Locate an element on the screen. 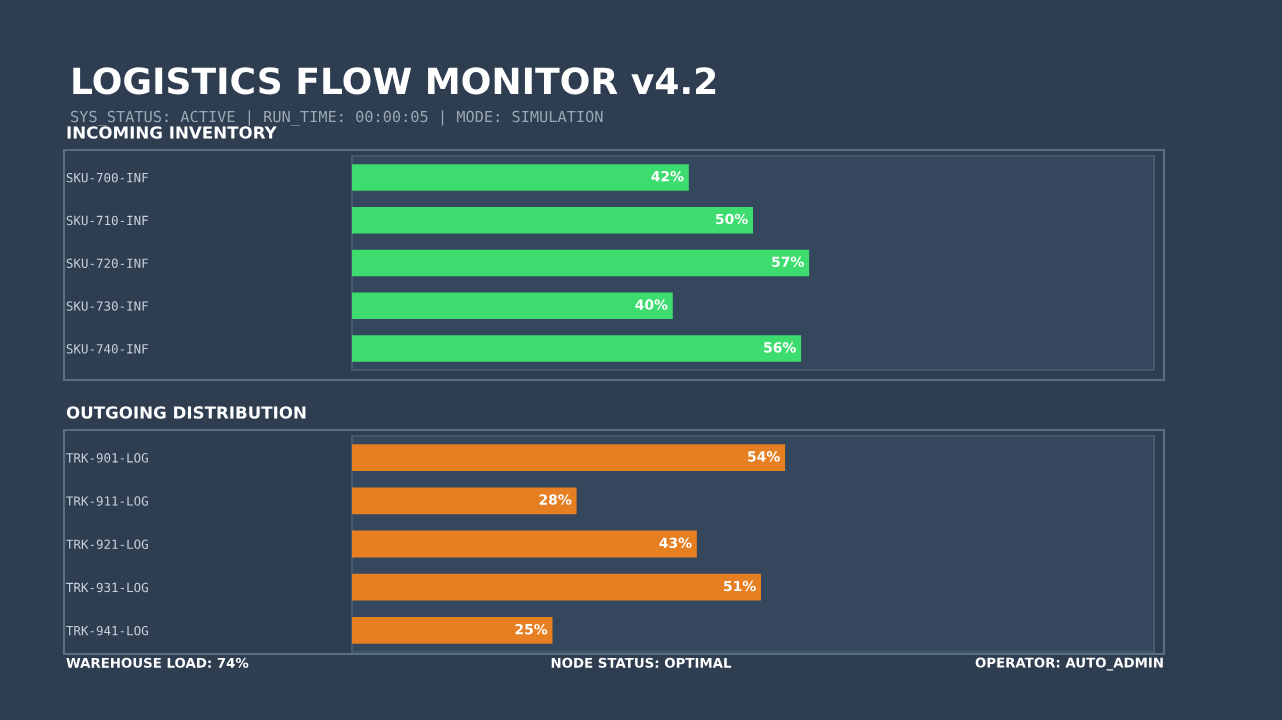 The image size is (1282, 720). text: INCOMING INVENTORY is located at coordinates (172, 132).